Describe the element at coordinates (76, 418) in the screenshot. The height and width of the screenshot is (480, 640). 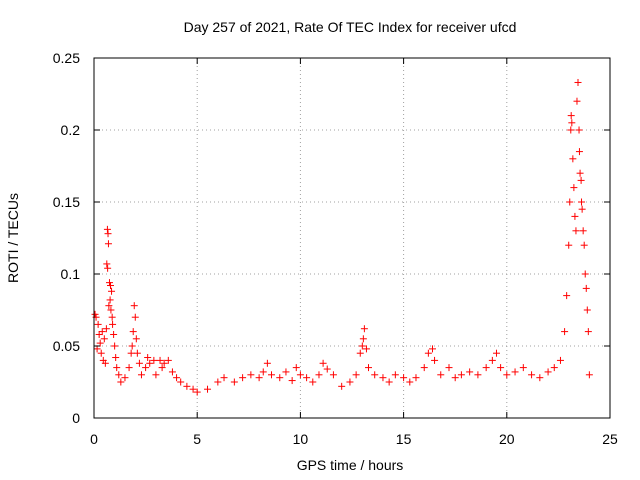
I see `y-tick-label: 0` at that location.